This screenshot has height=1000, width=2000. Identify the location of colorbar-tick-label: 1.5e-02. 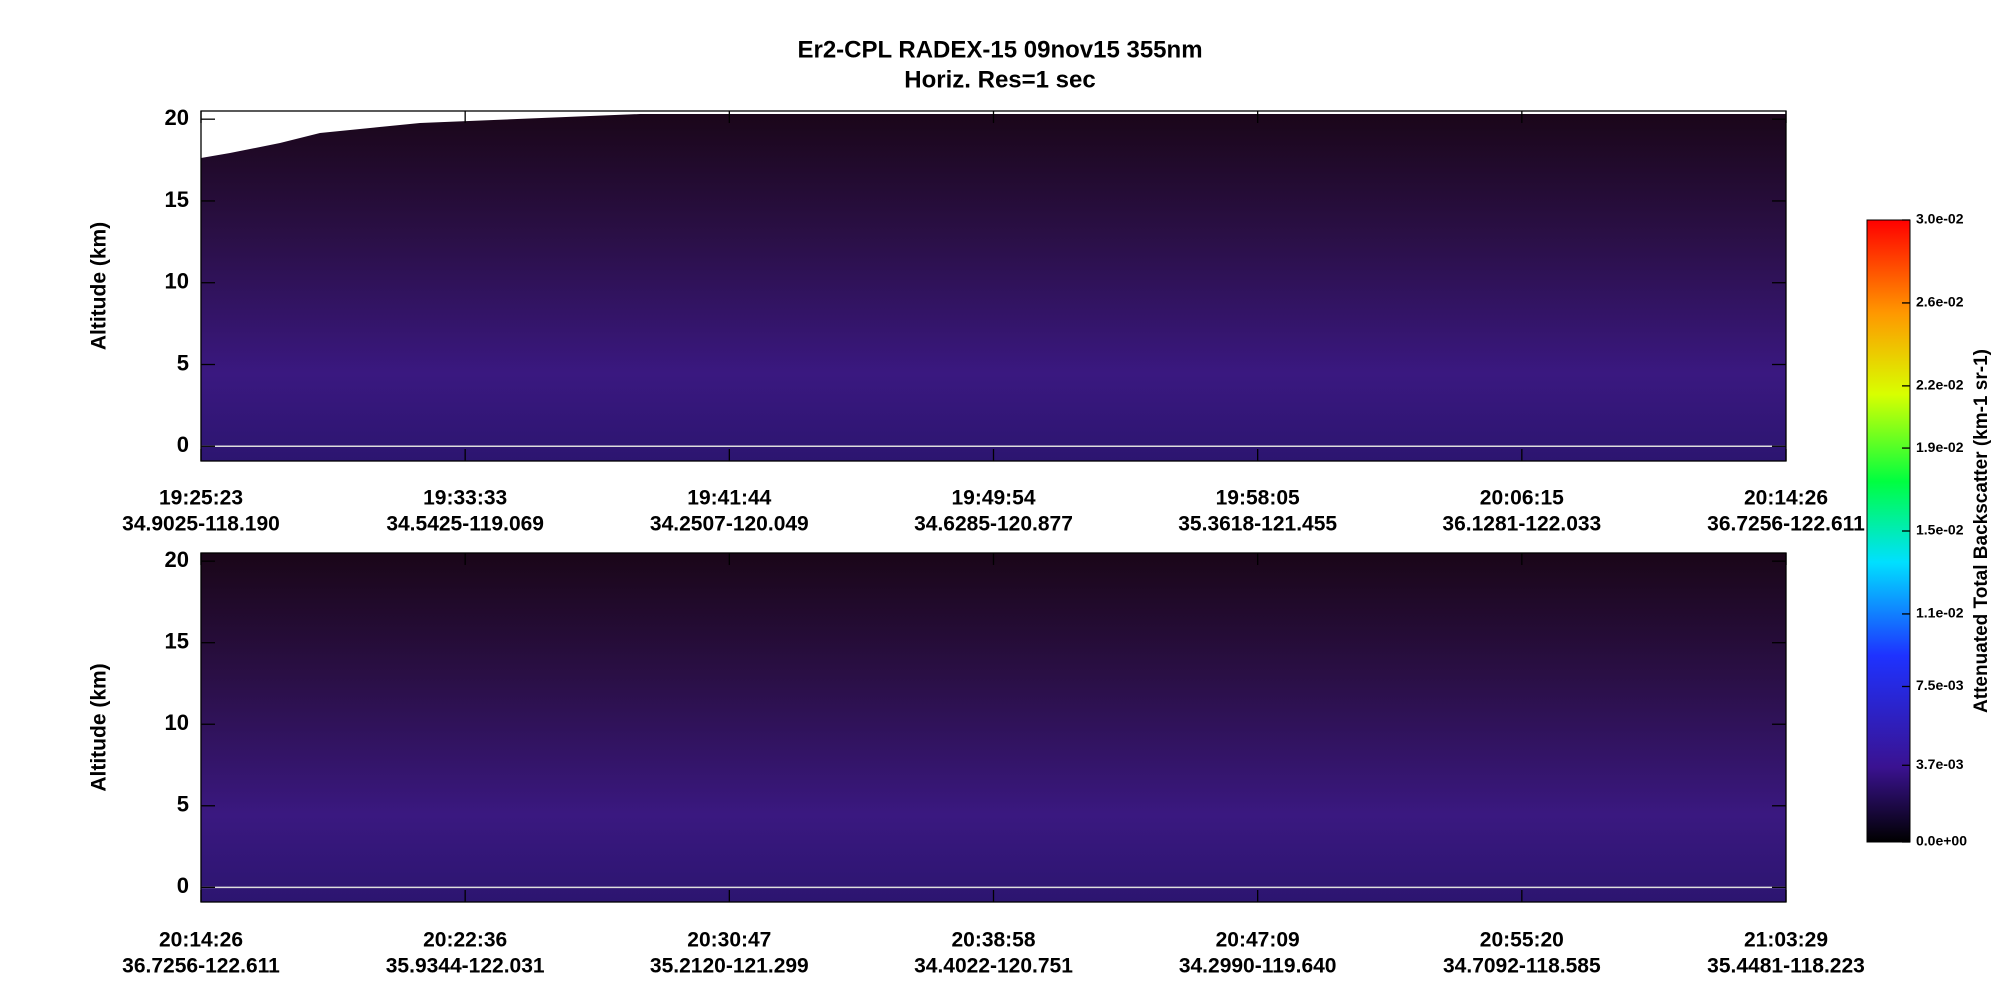
(1940, 530).